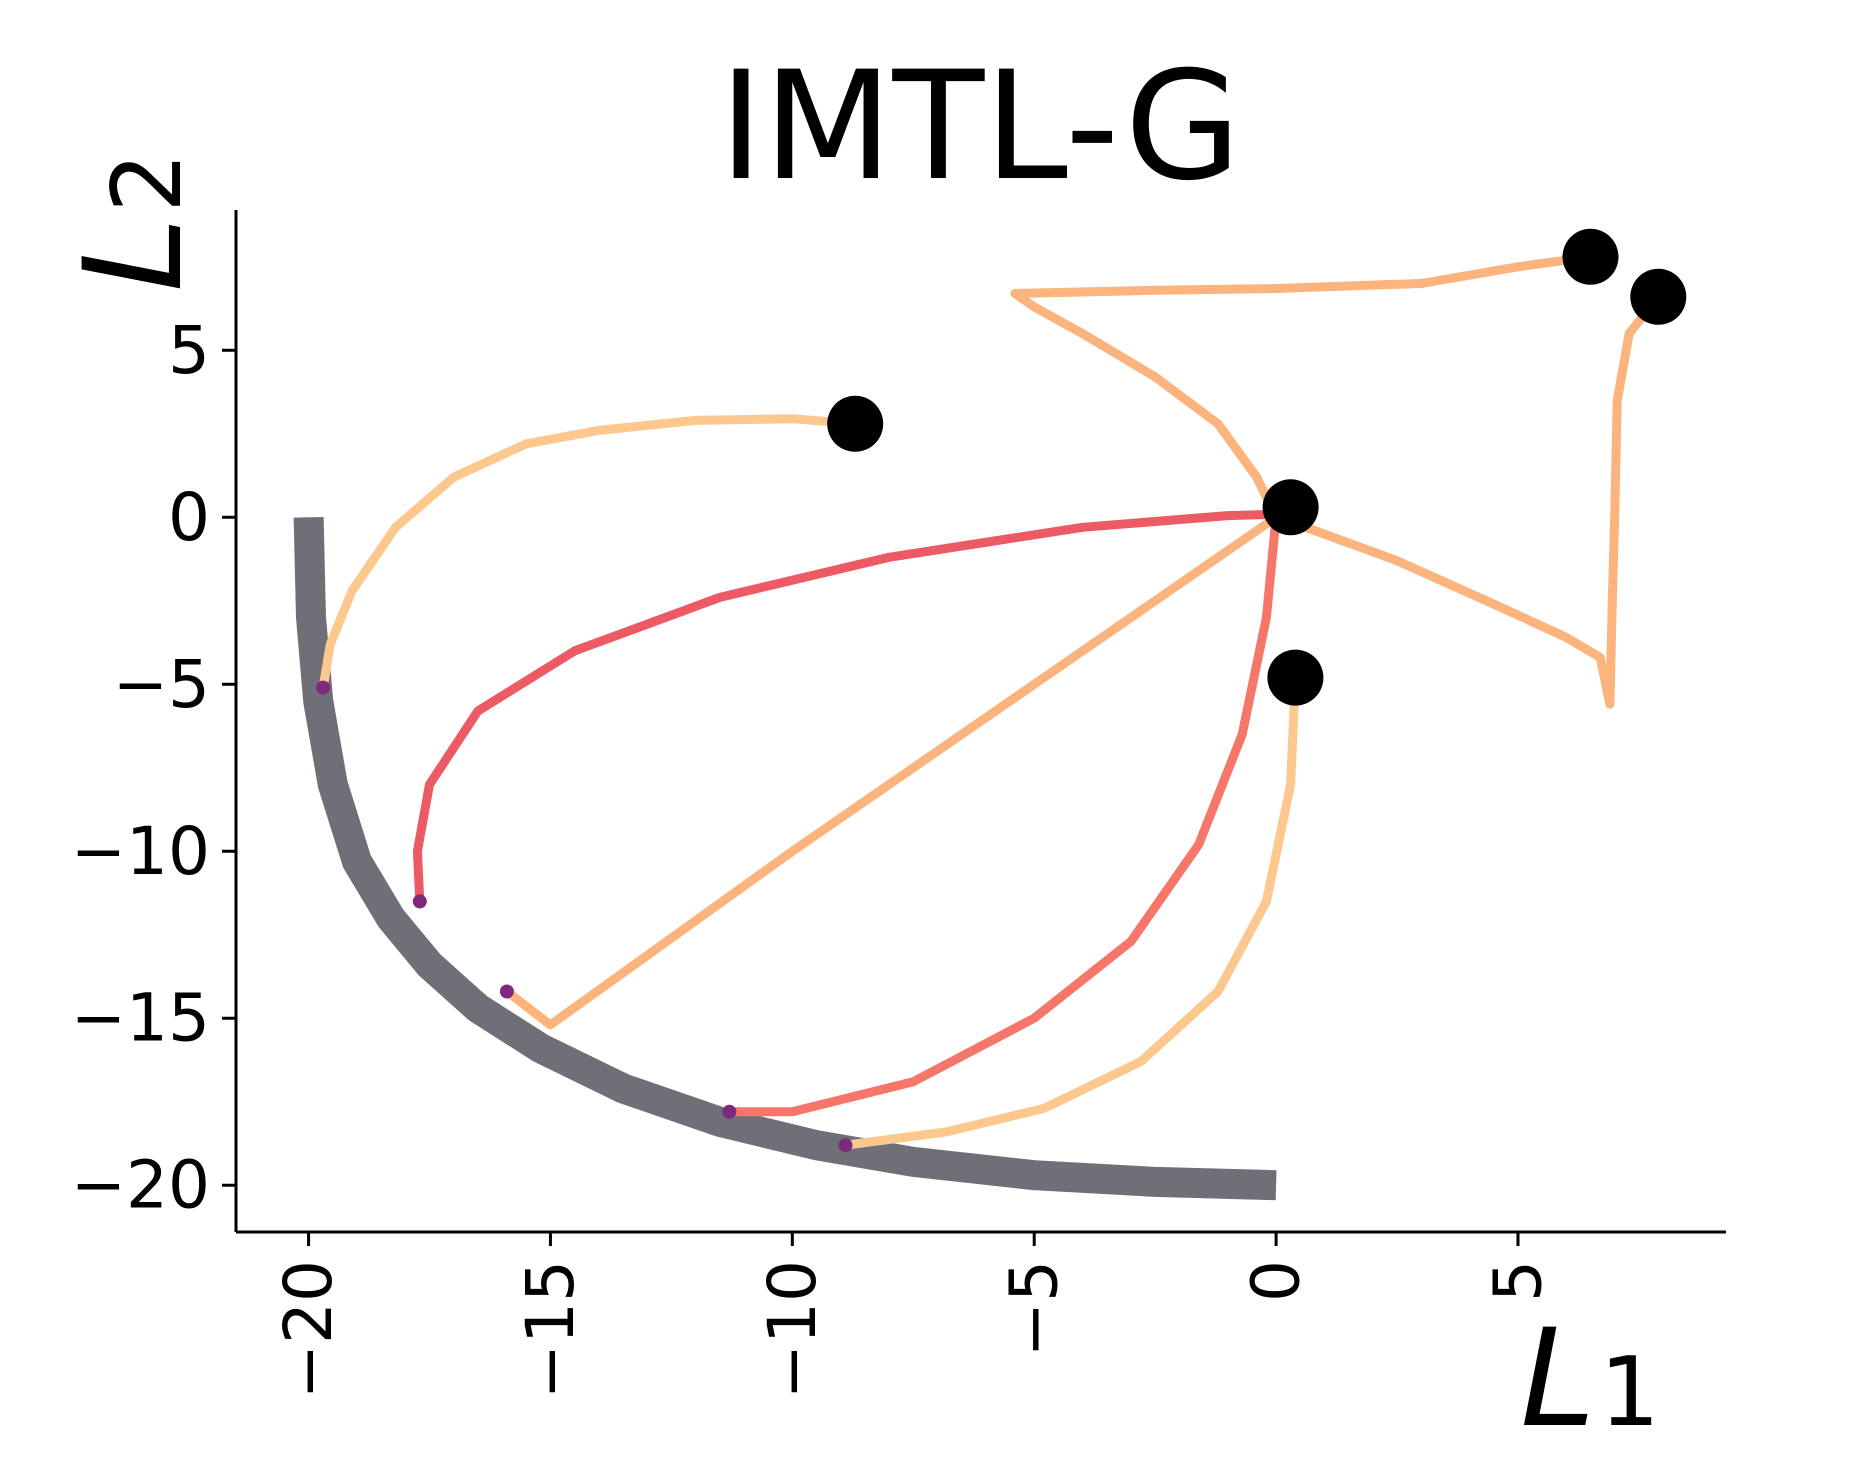 The width and height of the screenshot is (1857, 1466). What do you see at coordinates (189, 350) in the screenshot?
I see `y-tick-label: 5` at bounding box center [189, 350].